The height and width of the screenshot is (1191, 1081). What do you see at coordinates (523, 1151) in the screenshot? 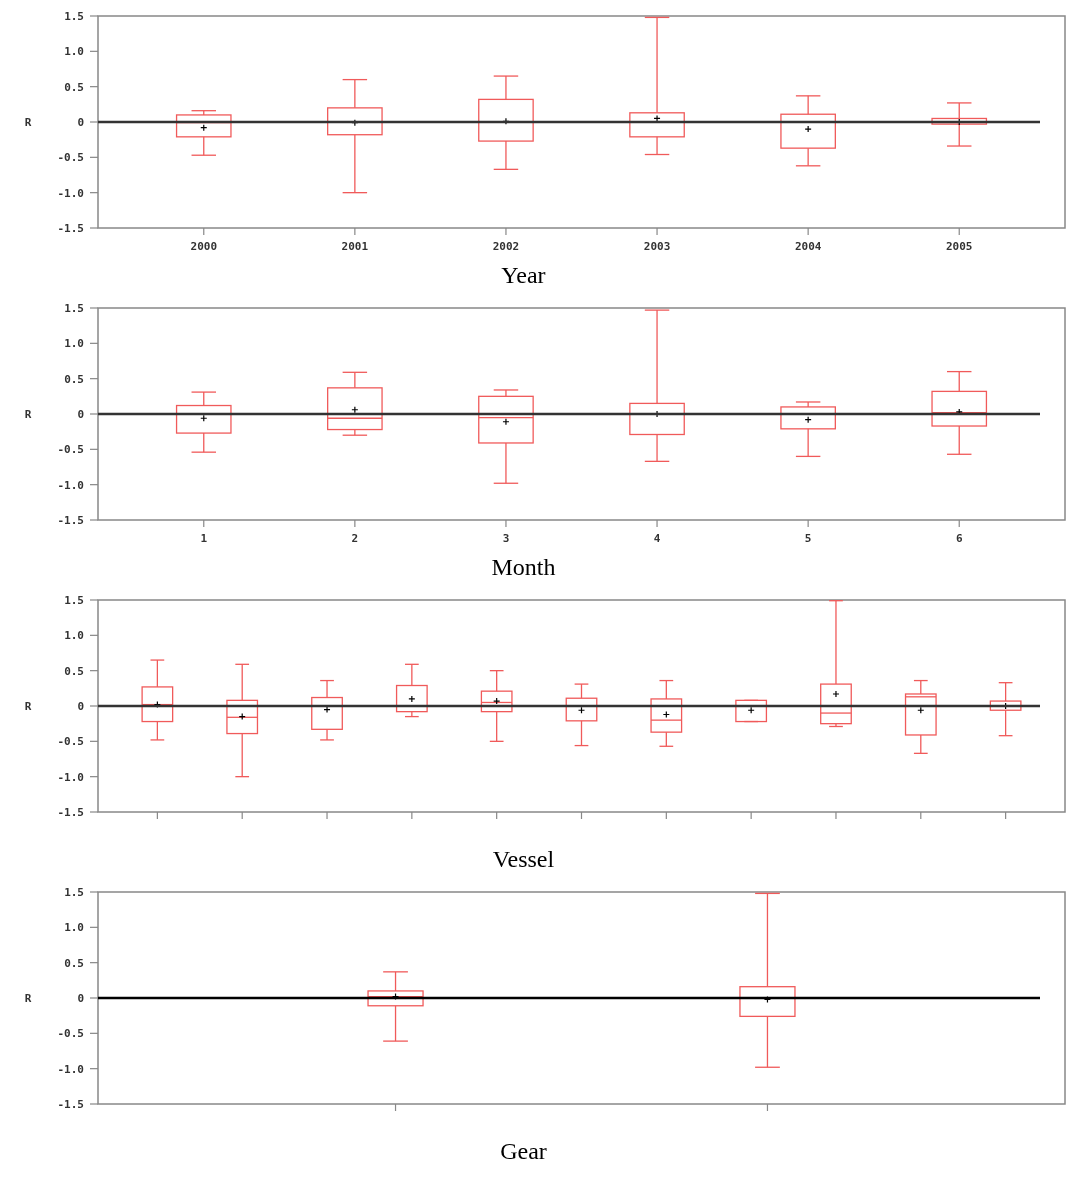
I see `x-axis-title: Gear` at bounding box center [523, 1151].